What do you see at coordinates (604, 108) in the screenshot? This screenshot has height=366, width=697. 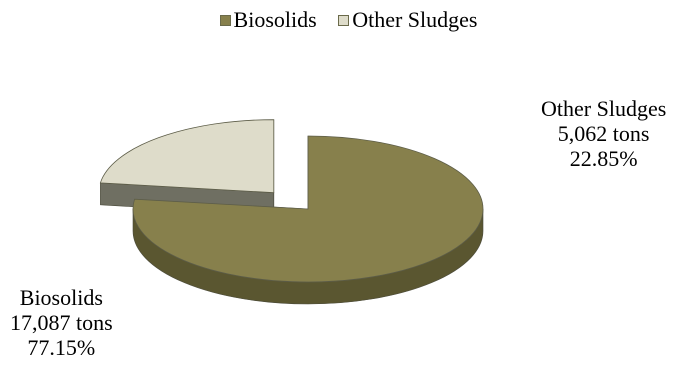 I see `data-label-other-sludges-name: Other Sludges` at bounding box center [604, 108].